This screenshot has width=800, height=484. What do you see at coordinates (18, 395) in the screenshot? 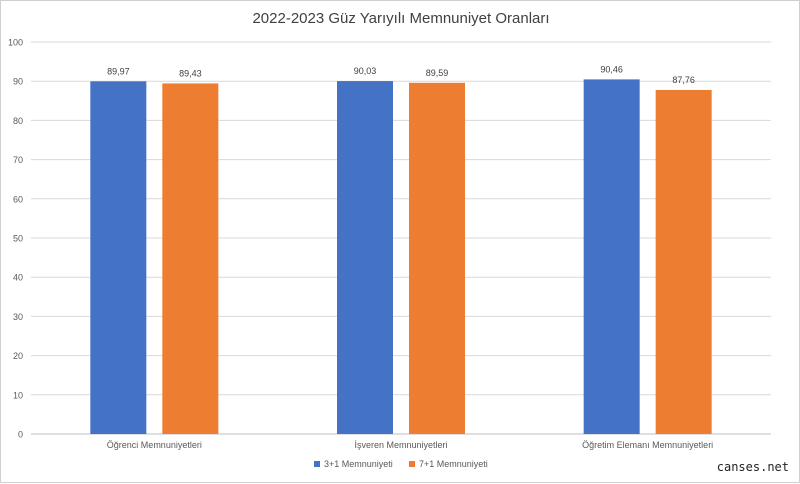
I see `y-tick-label-10: 10` at bounding box center [18, 395].